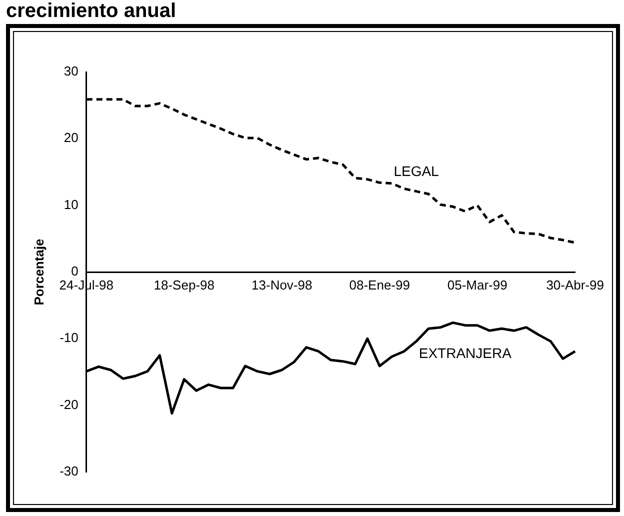 Image resolution: width=624 pixels, height=516 pixels. I want to click on x-tick-label: 13-Nov-98, so click(282, 284).